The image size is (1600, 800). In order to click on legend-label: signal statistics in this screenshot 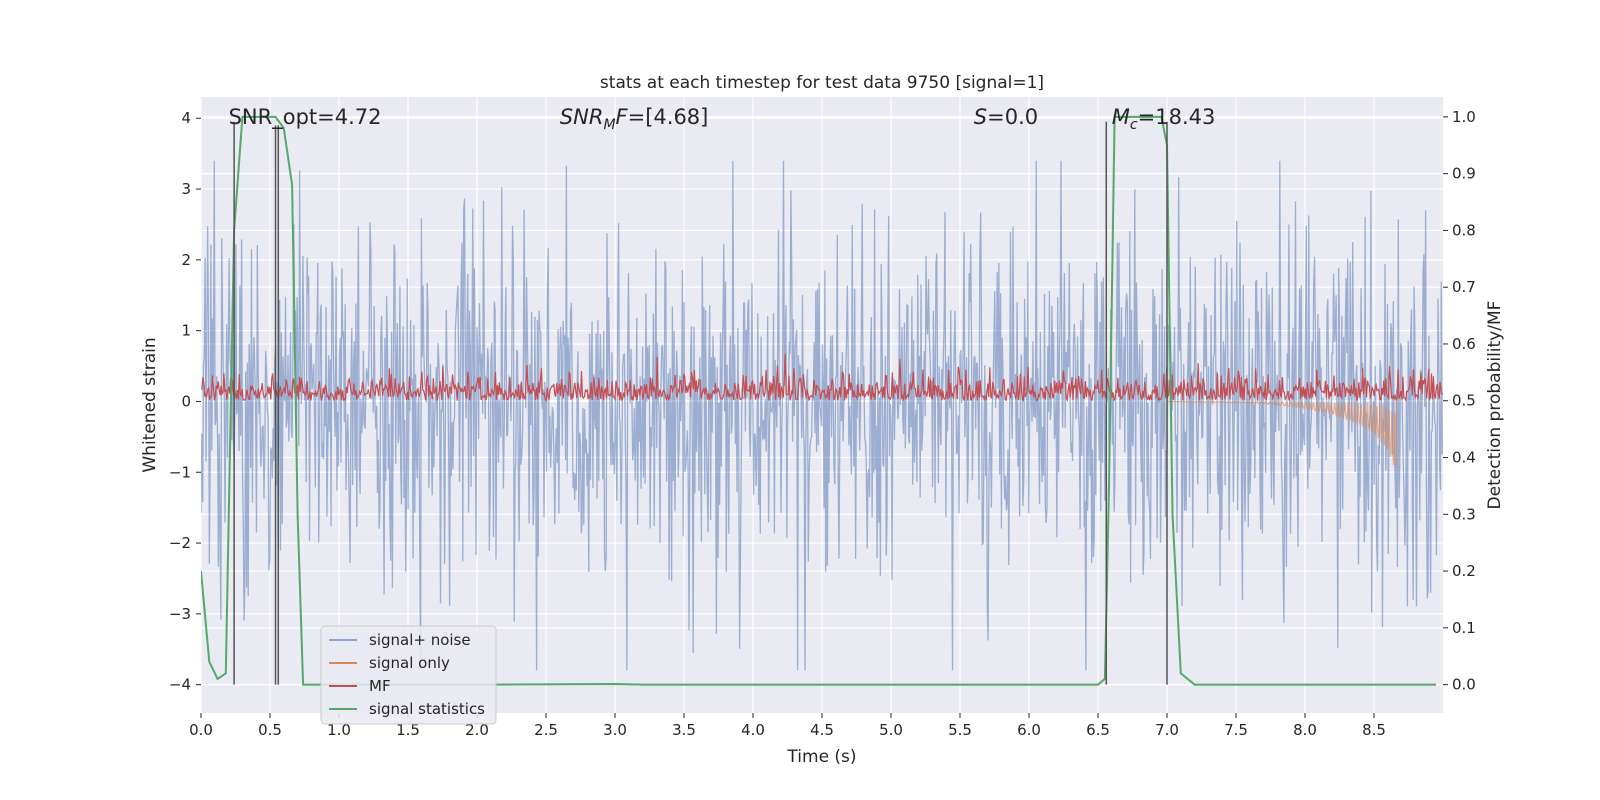, I will do `click(427, 709)`.